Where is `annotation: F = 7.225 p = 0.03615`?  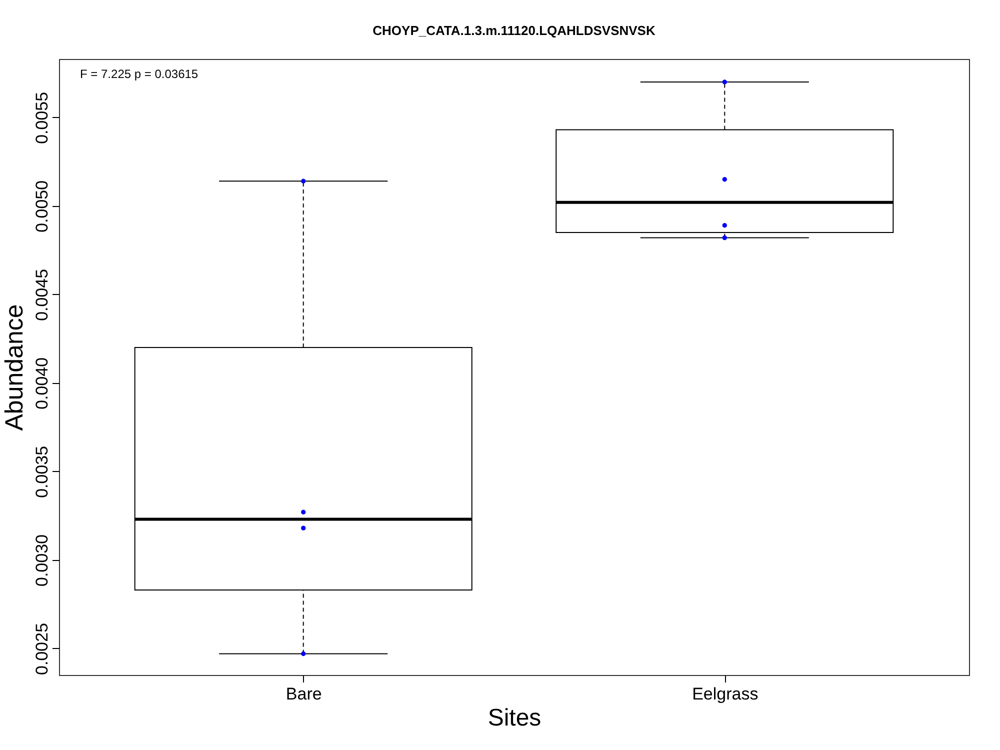
annotation: F = 7.225 p = 0.03615 is located at coordinates (139, 74).